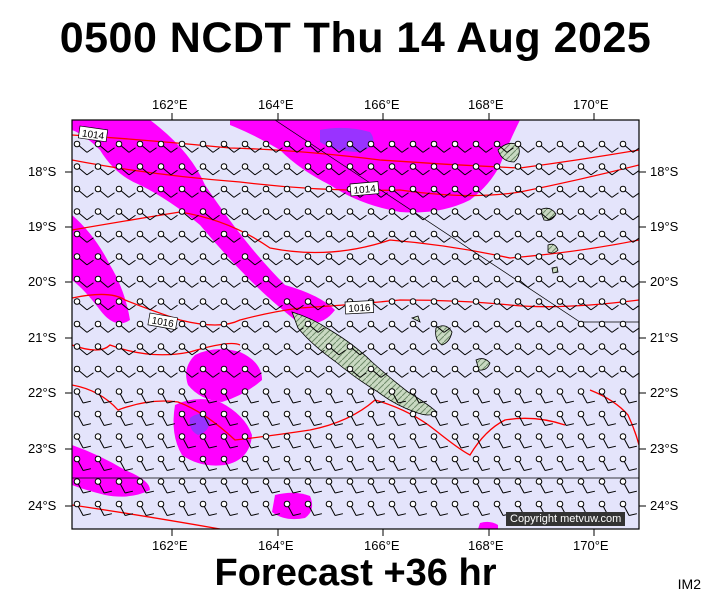 This screenshot has height=600, width=711. Describe the element at coordinates (42, 171) in the screenshot. I see `lat-tick-label: 18°S` at that location.